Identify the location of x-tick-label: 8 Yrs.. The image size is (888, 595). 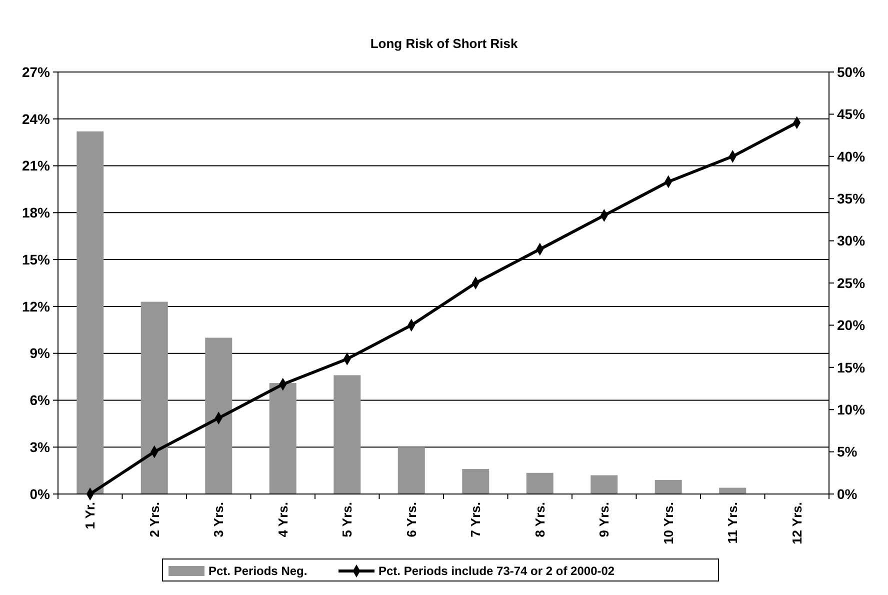
(540, 520).